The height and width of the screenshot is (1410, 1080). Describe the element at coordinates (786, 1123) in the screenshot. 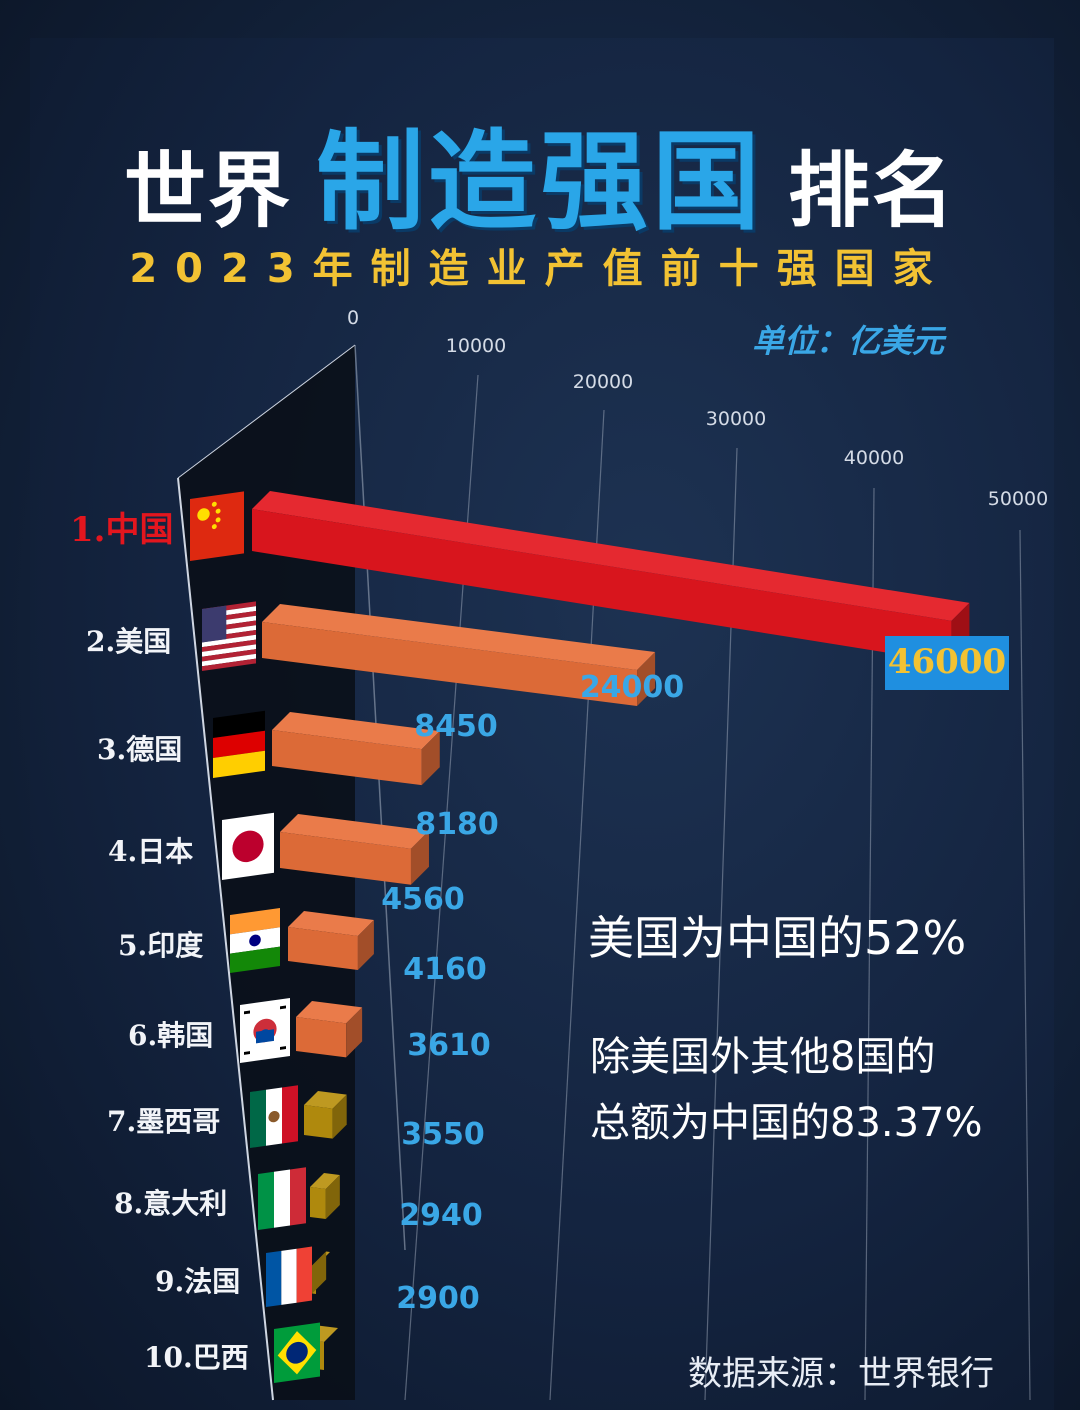

I see `annotation-others-line2: 总额为中国的83.37%` at that location.